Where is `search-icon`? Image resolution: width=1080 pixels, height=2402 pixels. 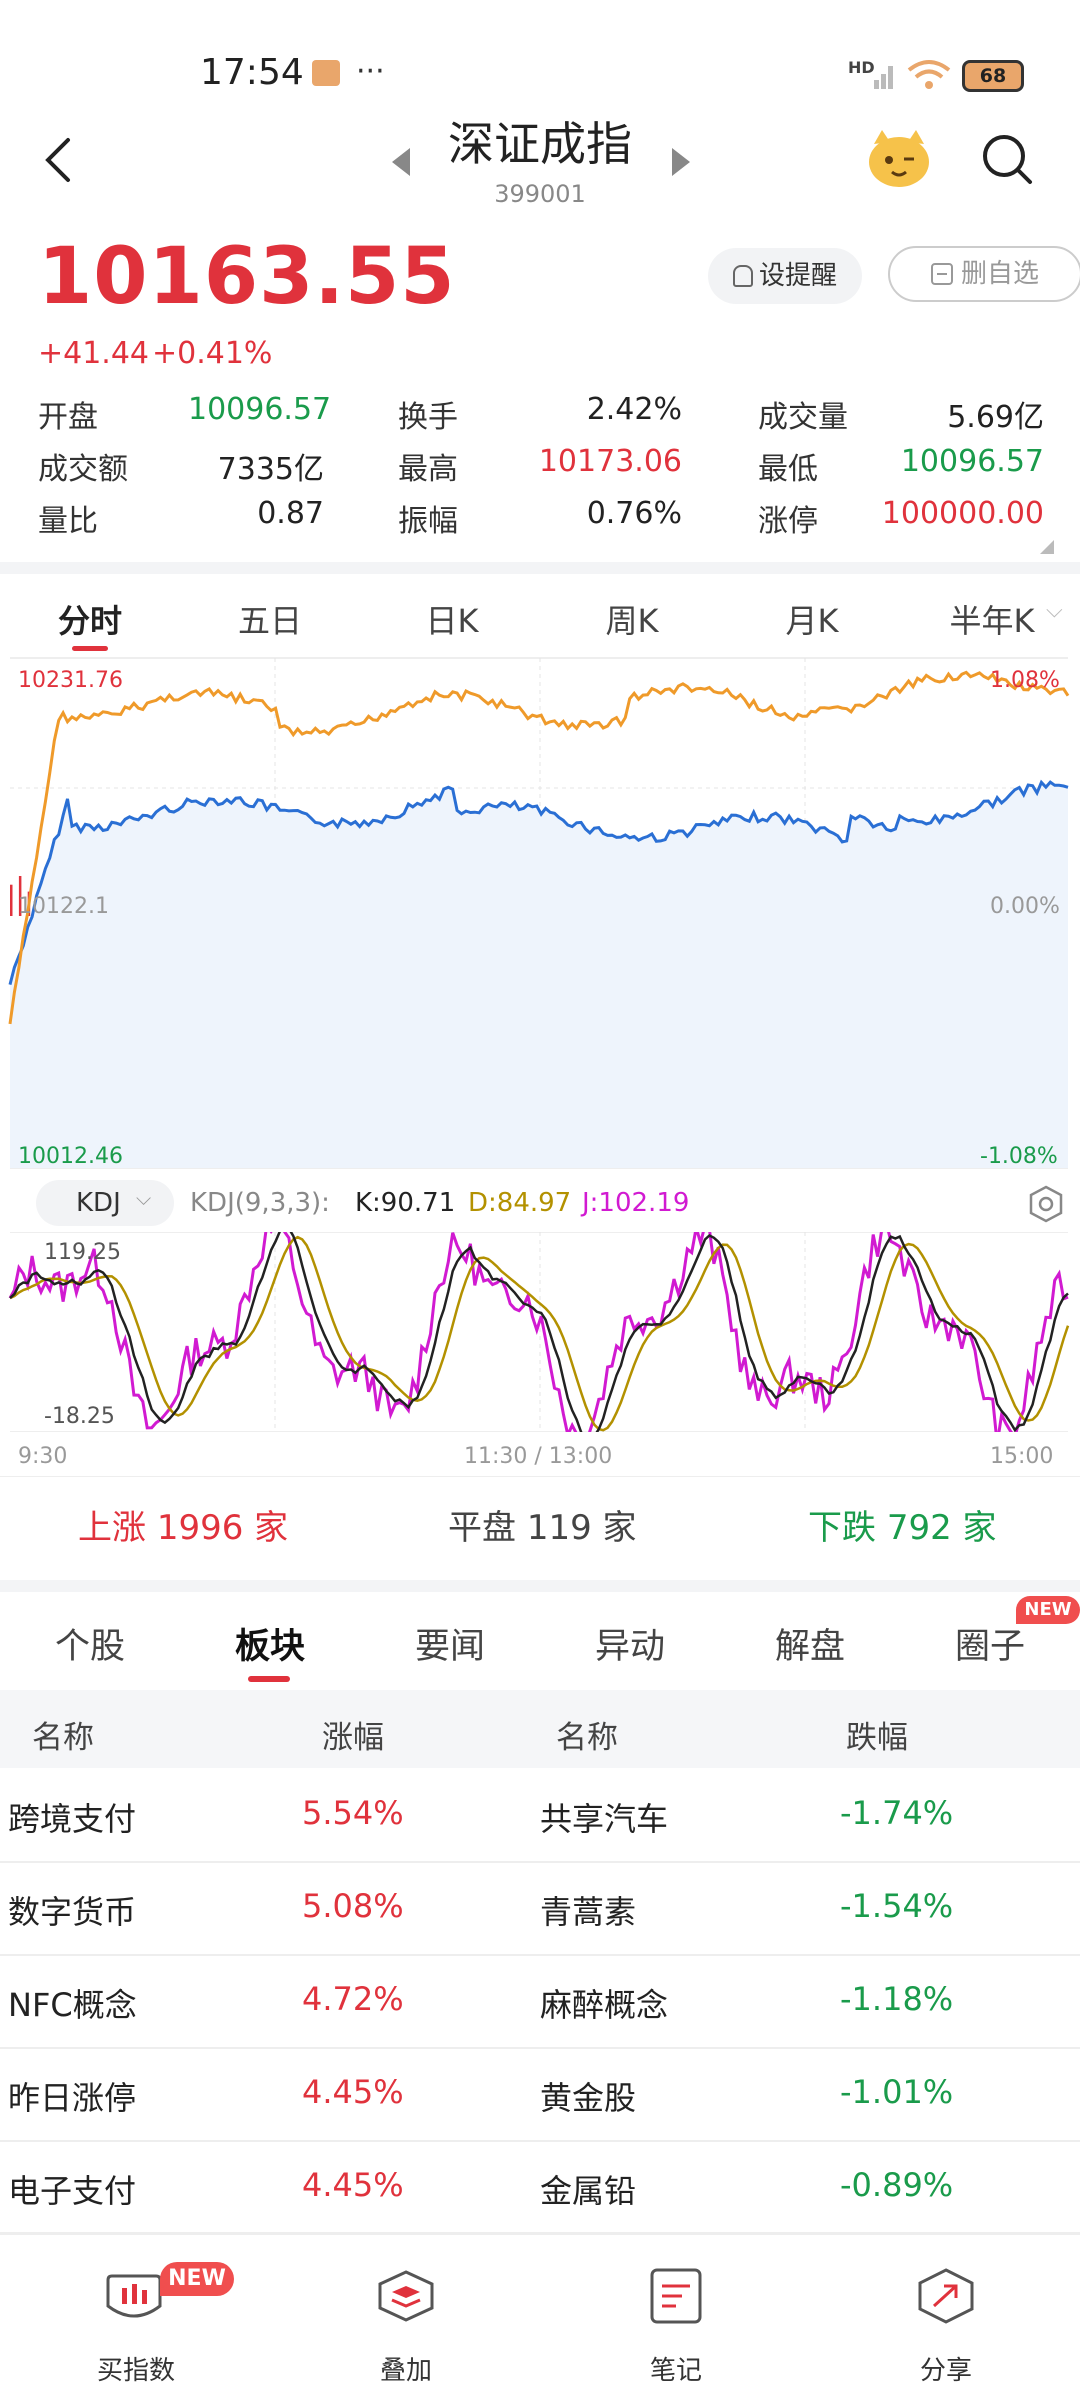 search-icon is located at coordinates (1008, 160).